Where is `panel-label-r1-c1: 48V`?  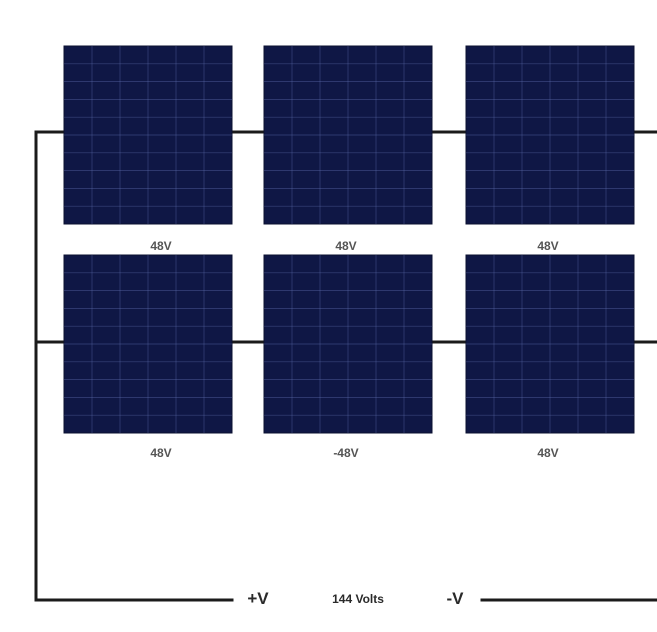 panel-label-r1-c1: 48V is located at coordinates (160, 246).